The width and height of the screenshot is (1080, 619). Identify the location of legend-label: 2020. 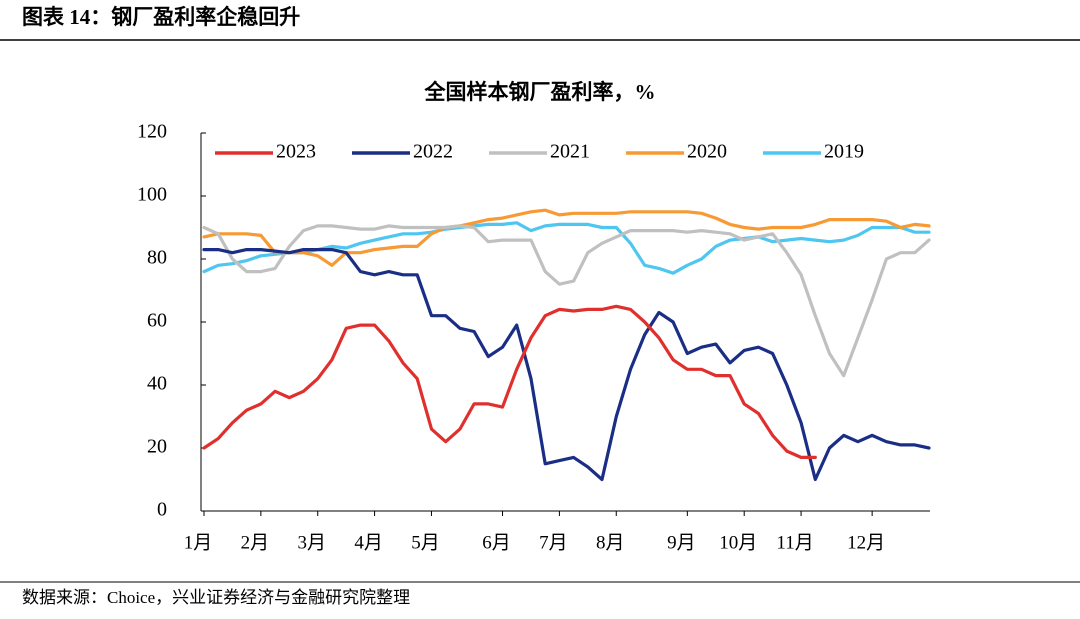
(707, 152).